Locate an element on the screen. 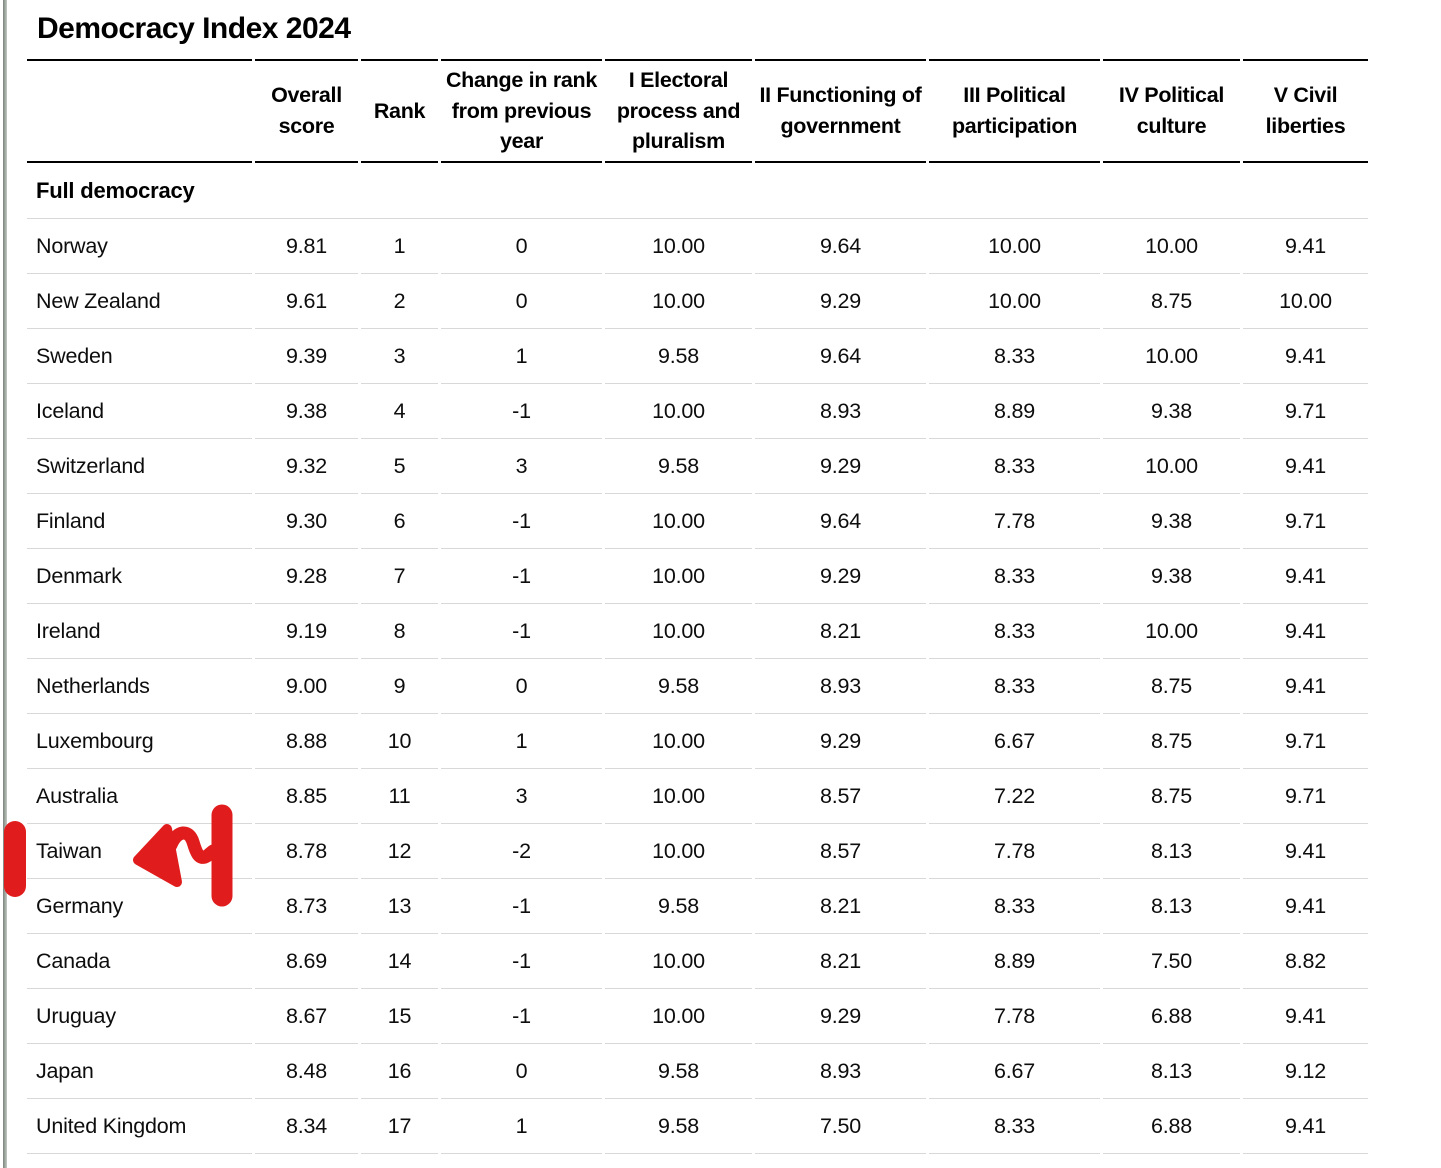 The width and height of the screenshot is (1441, 1168). score-cell: -2 is located at coordinates (521, 851).